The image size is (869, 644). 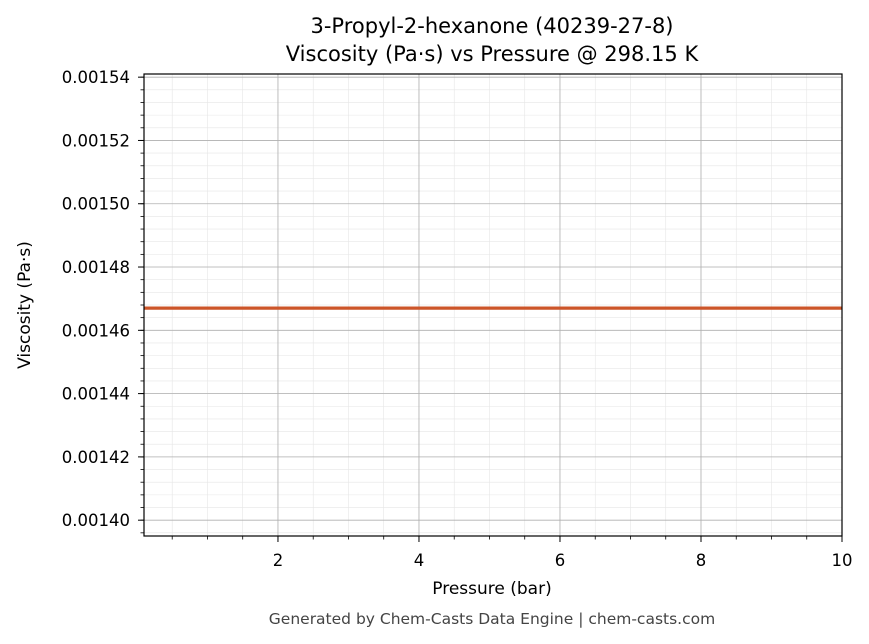 I want to click on chart-title: 3-Propyl-2-hexanone (40239-27-8), so click(x=491, y=26).